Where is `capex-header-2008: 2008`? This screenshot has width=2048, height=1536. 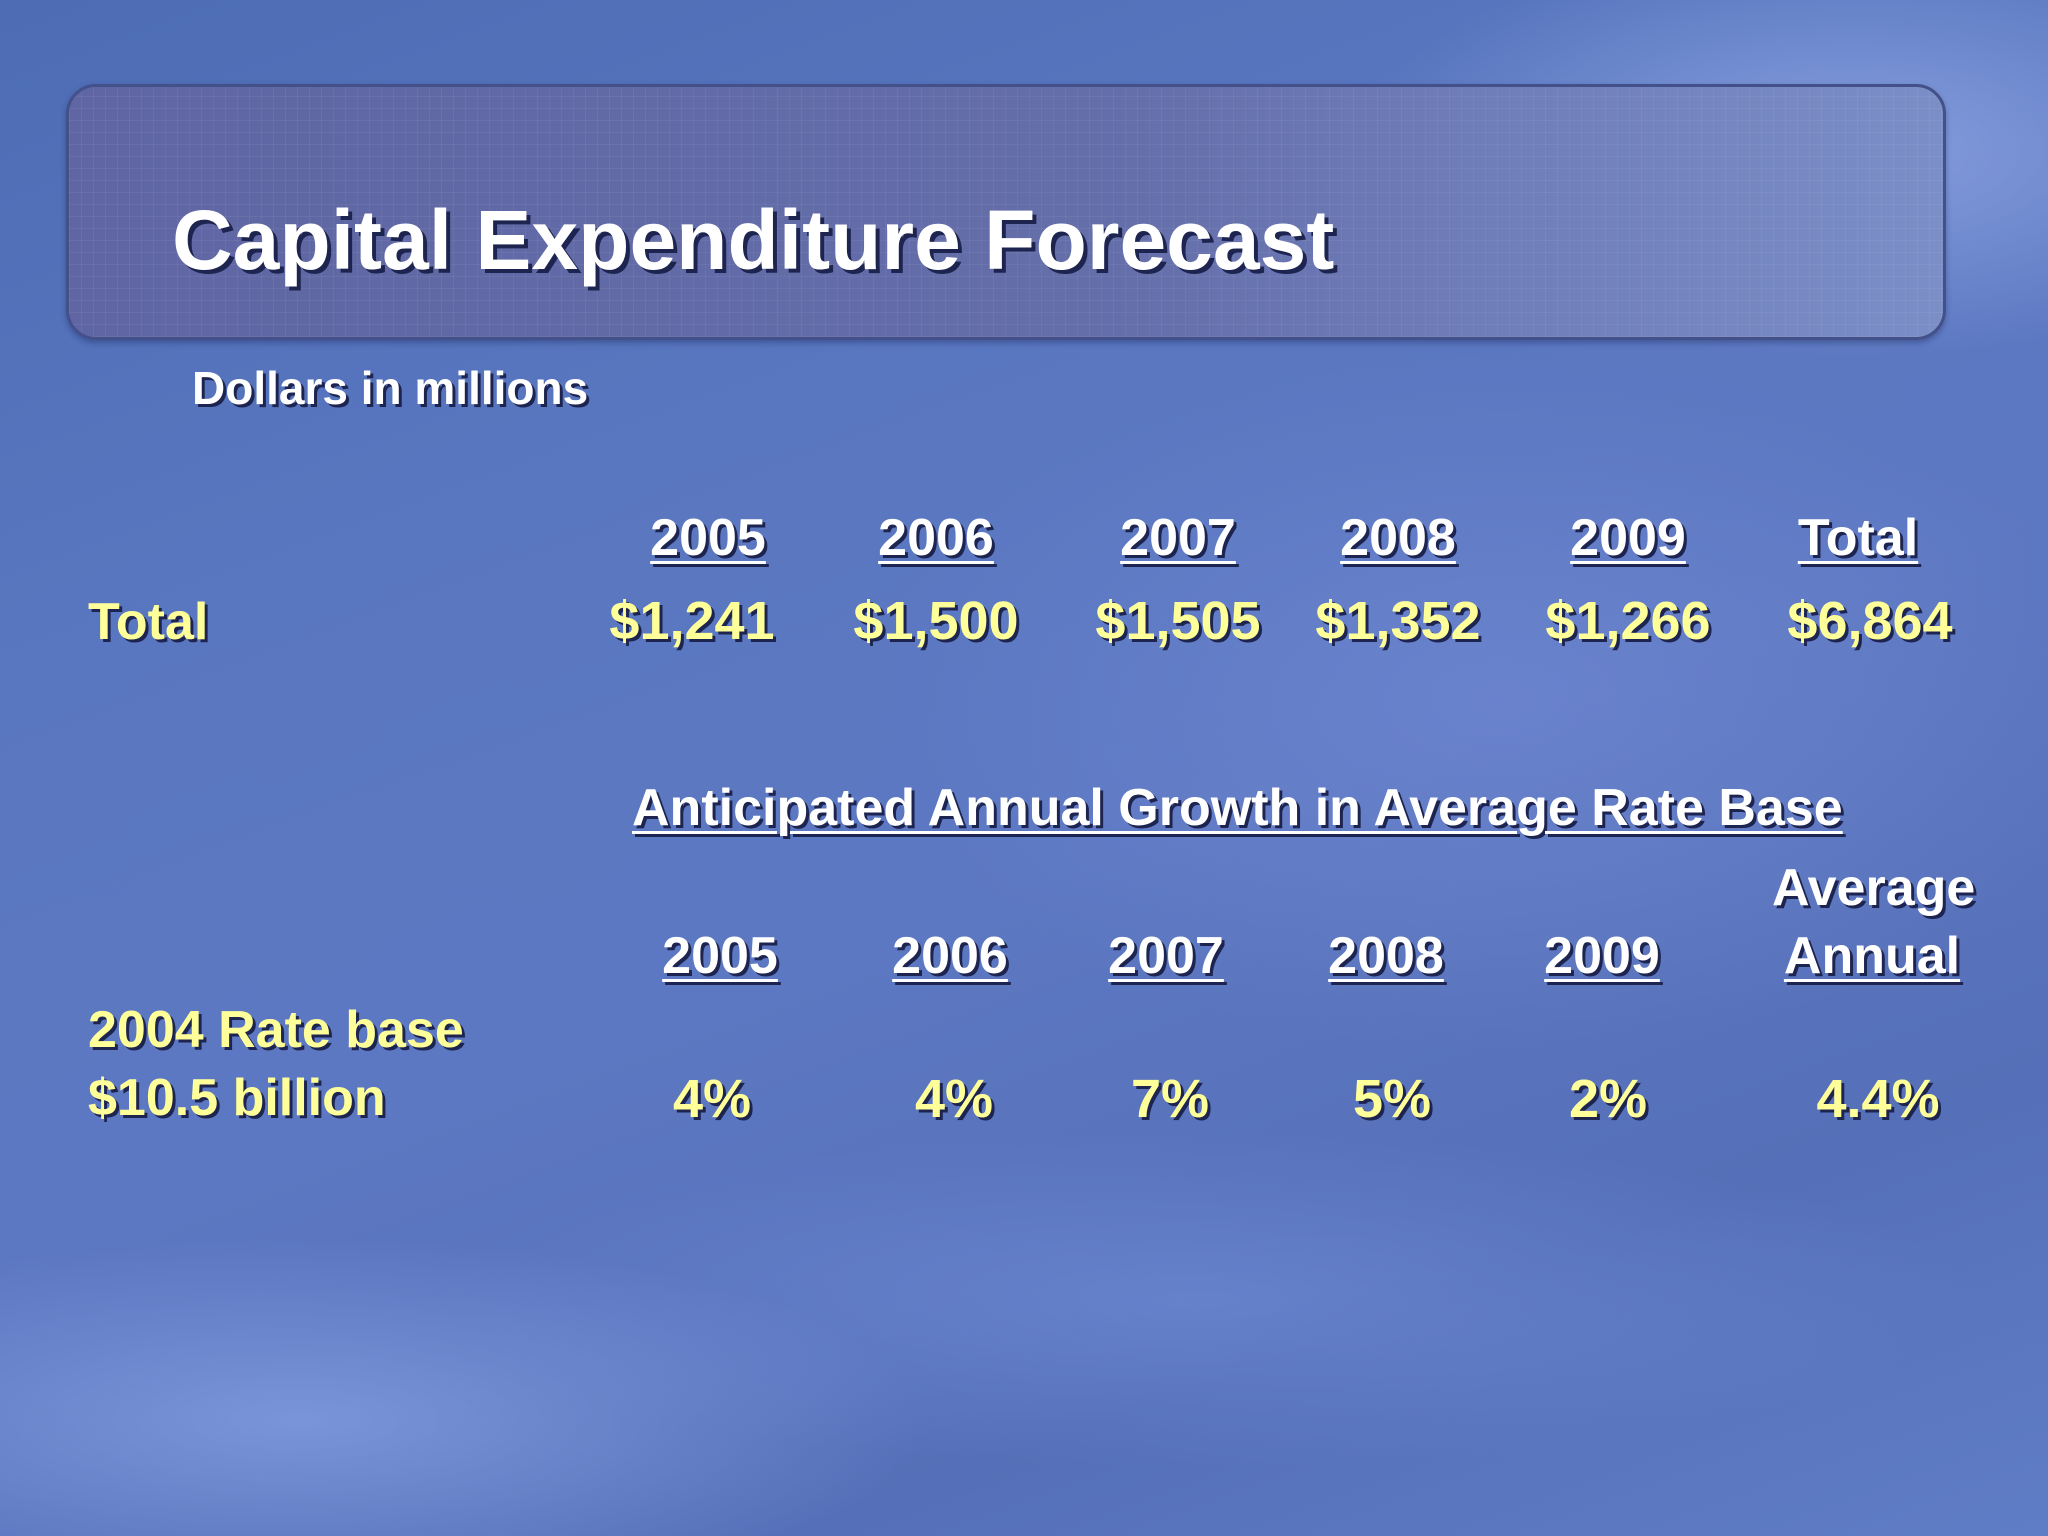
capex-header-2008: 2008 is located at coordinates (1398, 538).